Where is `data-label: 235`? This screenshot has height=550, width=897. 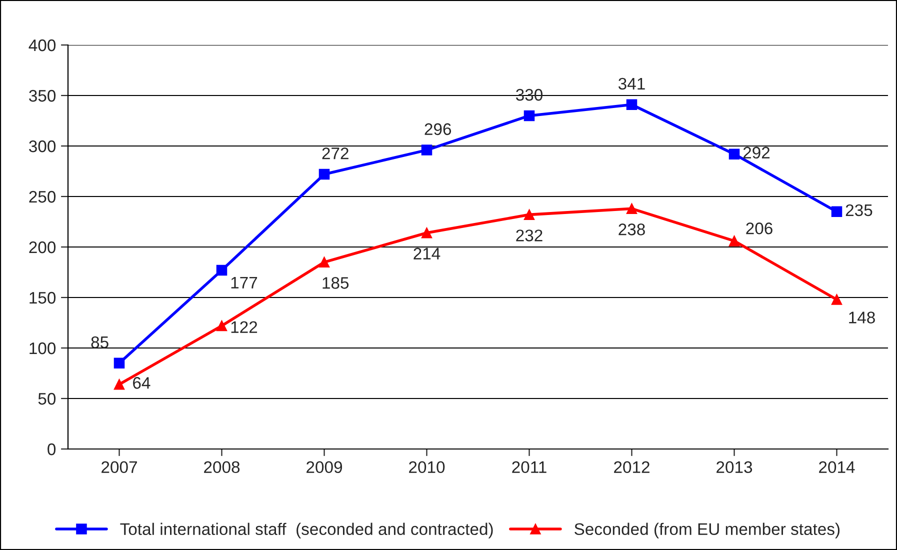
data-label: 235 is located at coordinates (859, 210).